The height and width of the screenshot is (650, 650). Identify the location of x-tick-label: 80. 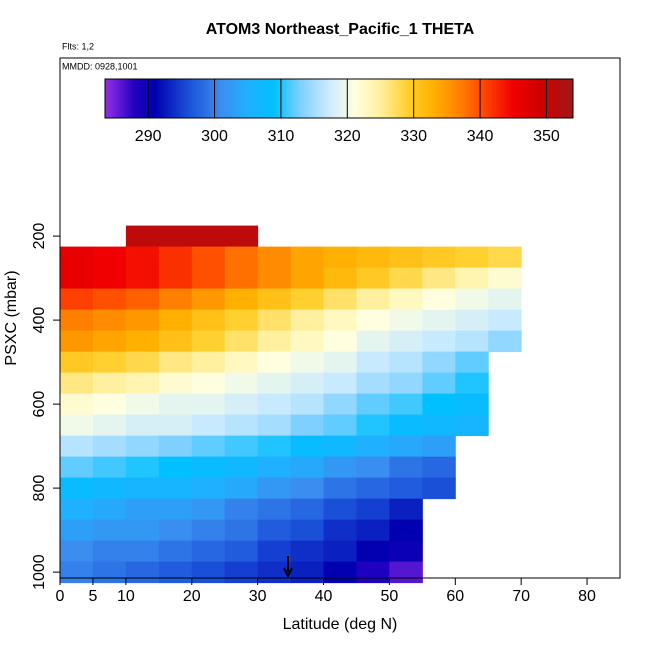
(587, 596).